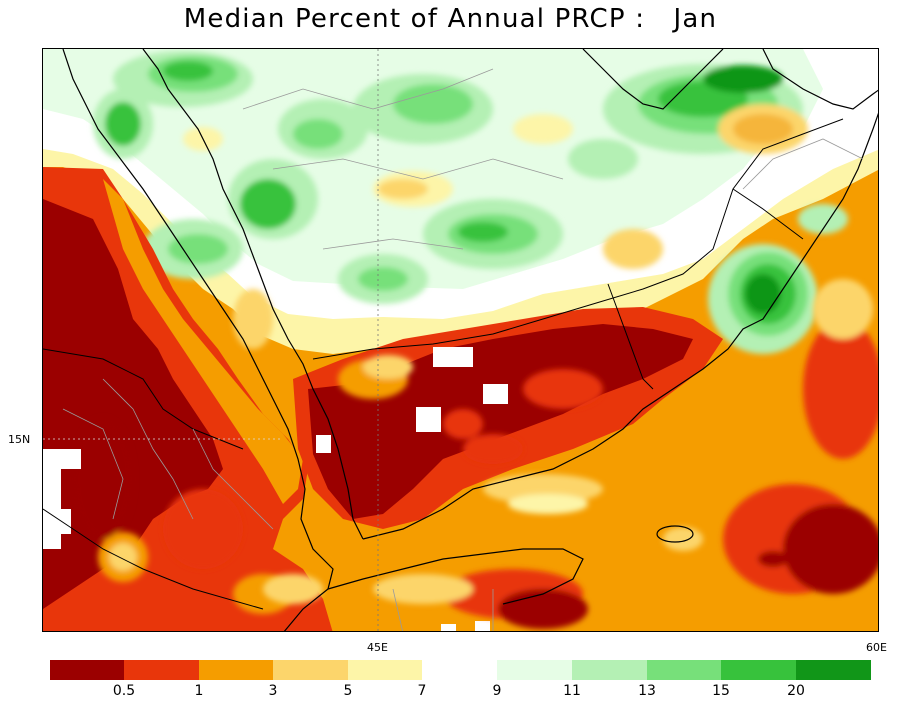 The height and width of the screenshot is (707, 901). Describe the element at coordinates (273, 691) in the screenshot. I see `colorbar-label: 3` at that location.